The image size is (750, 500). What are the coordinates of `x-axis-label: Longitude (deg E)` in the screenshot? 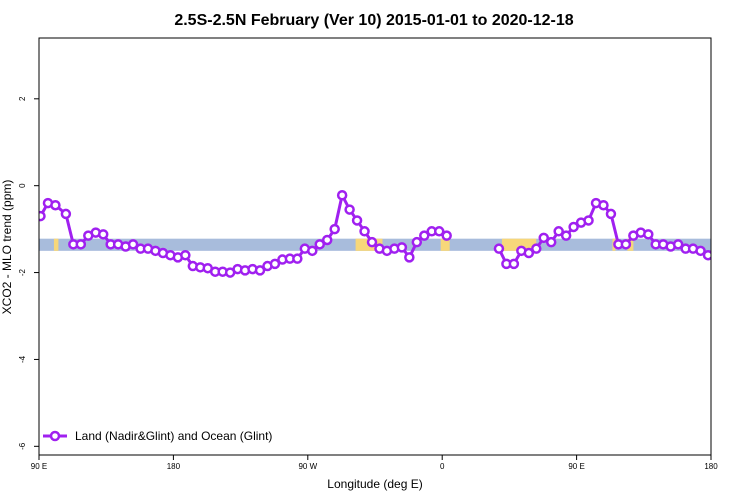 It's located at (374, 484).